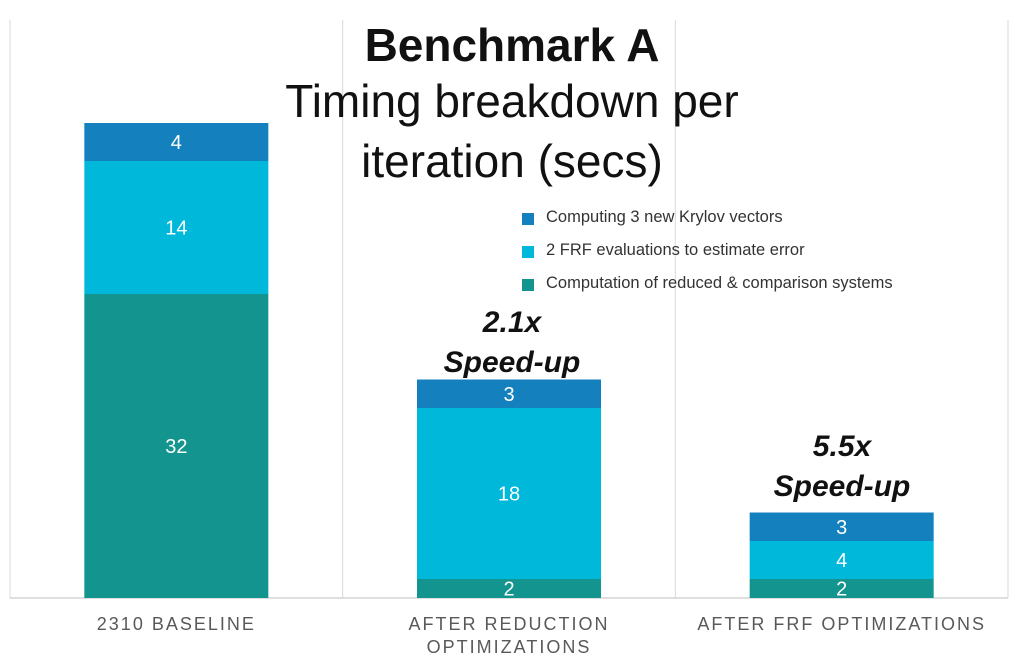 The height and width of the screenshot is (661, 1024). I want to click on chart-title: Benchmark A, so click(512, 45).